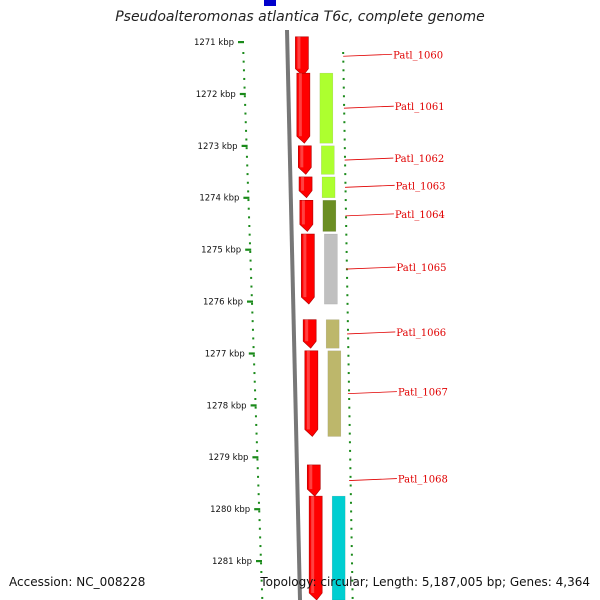 This screenshot has width=600, height=600. I want to click on tick-label: 1276 kbp, so click(223, 303).